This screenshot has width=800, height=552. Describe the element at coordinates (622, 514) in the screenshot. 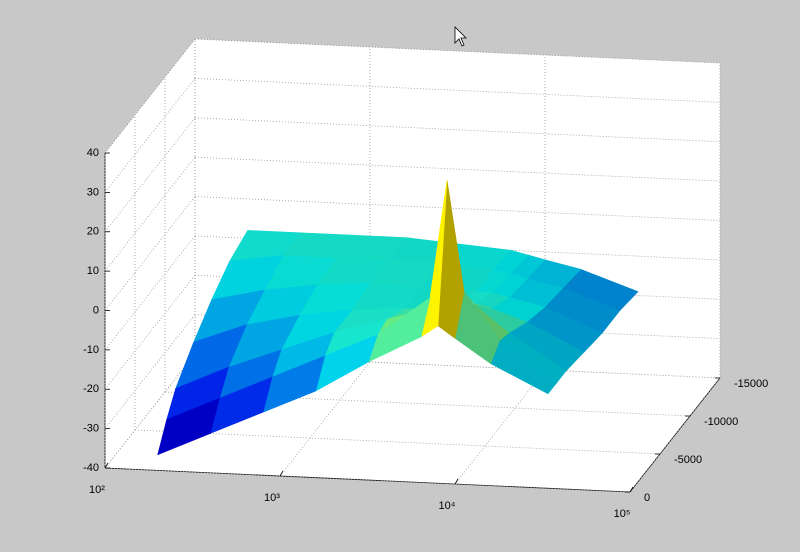

I see `x-tick-label: 10⁵` at that location.